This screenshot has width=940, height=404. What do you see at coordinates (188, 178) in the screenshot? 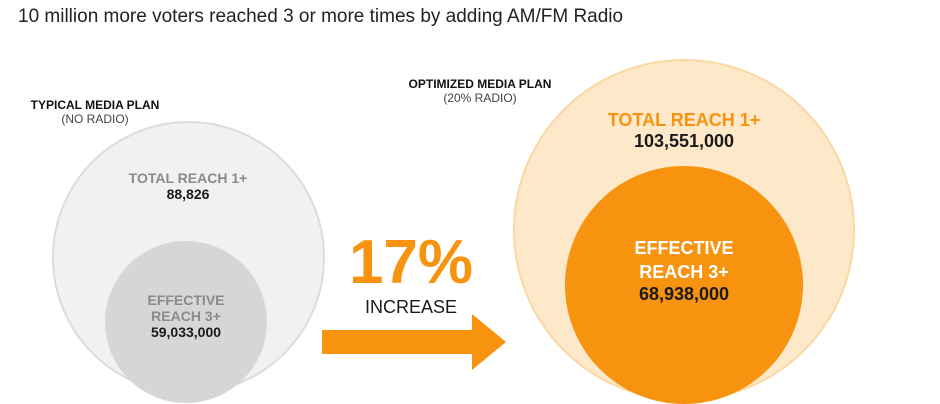
I see `typical-total-reach-label: TOTAL REACH 1+` at bounding box center [188, 178].